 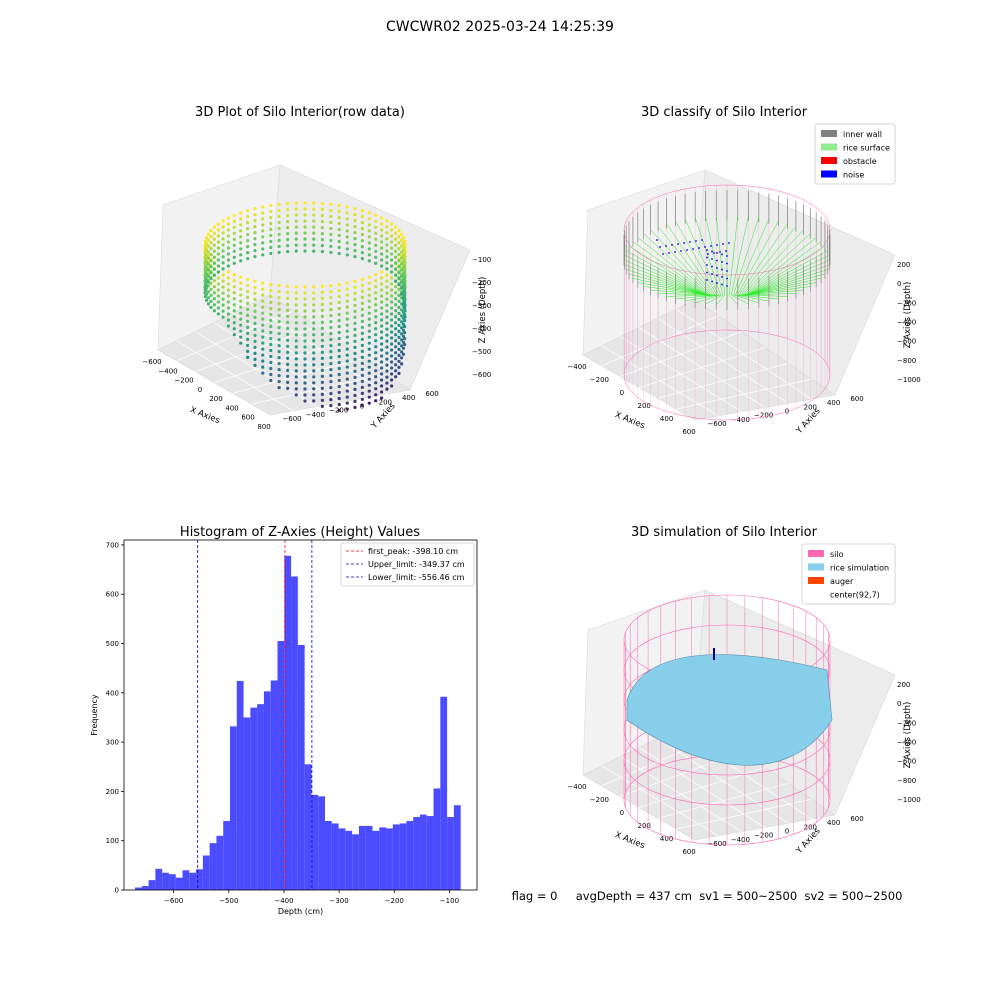 I want to click on y-axis-label: Frequency, so click(x=94, y=715).